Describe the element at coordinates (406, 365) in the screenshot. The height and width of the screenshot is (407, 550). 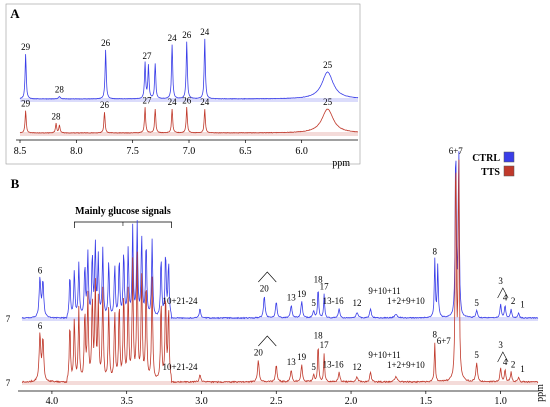
I see `panel-b-peak-label-1-13: 1+2+9+10` at that location.